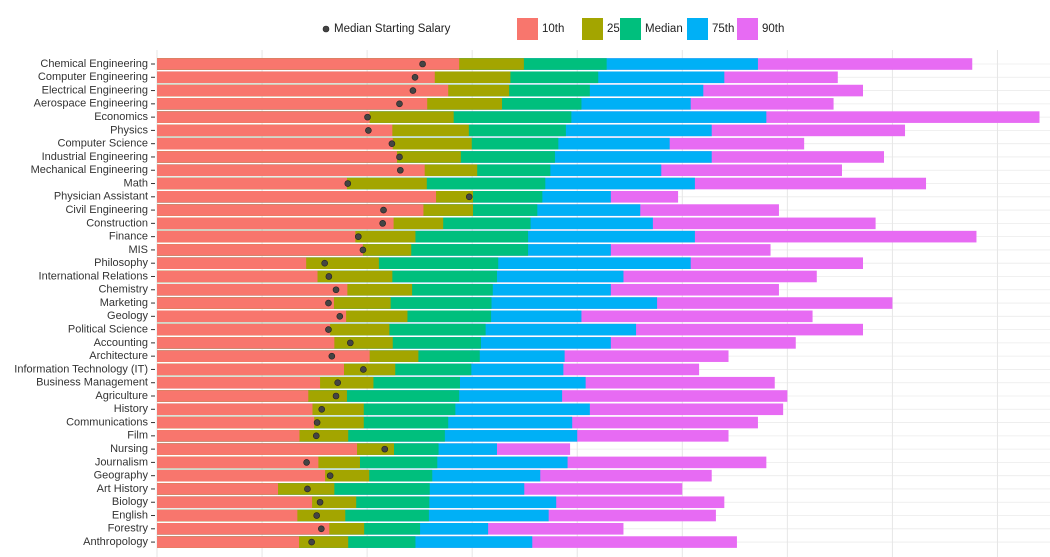 The width and height of the screenshot is (1050, 557). What do you see at coordinates (93, 77) in the screenshot?
I see `y-tick-label: Computer Engineering` at bounding box center [93, 77].